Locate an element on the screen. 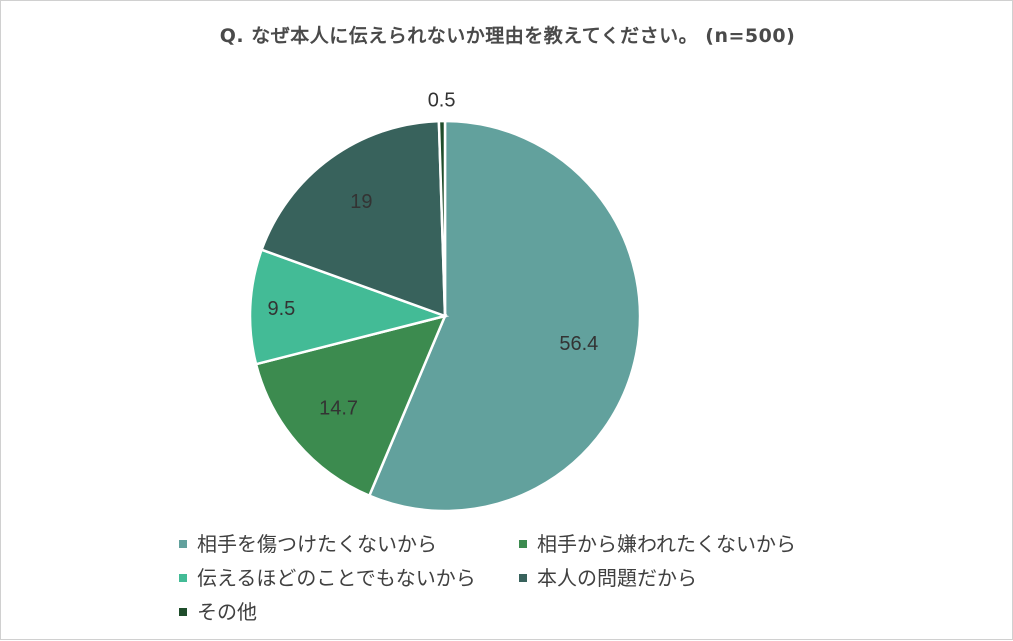  legend-item-3: 伝えるほどのことでもないから is located at coordinates (327, 576).